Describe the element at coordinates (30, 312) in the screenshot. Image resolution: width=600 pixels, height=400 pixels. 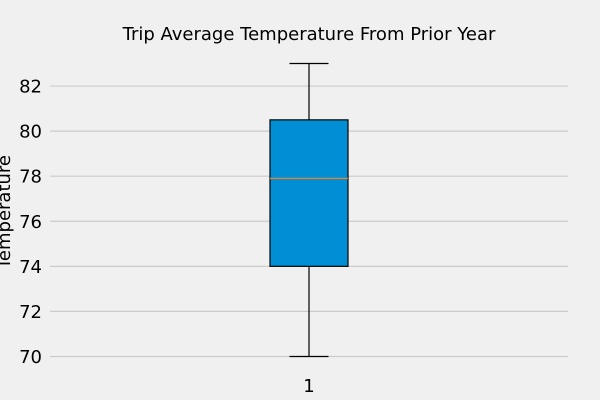
I see `y-tick-label: 72` at that location.